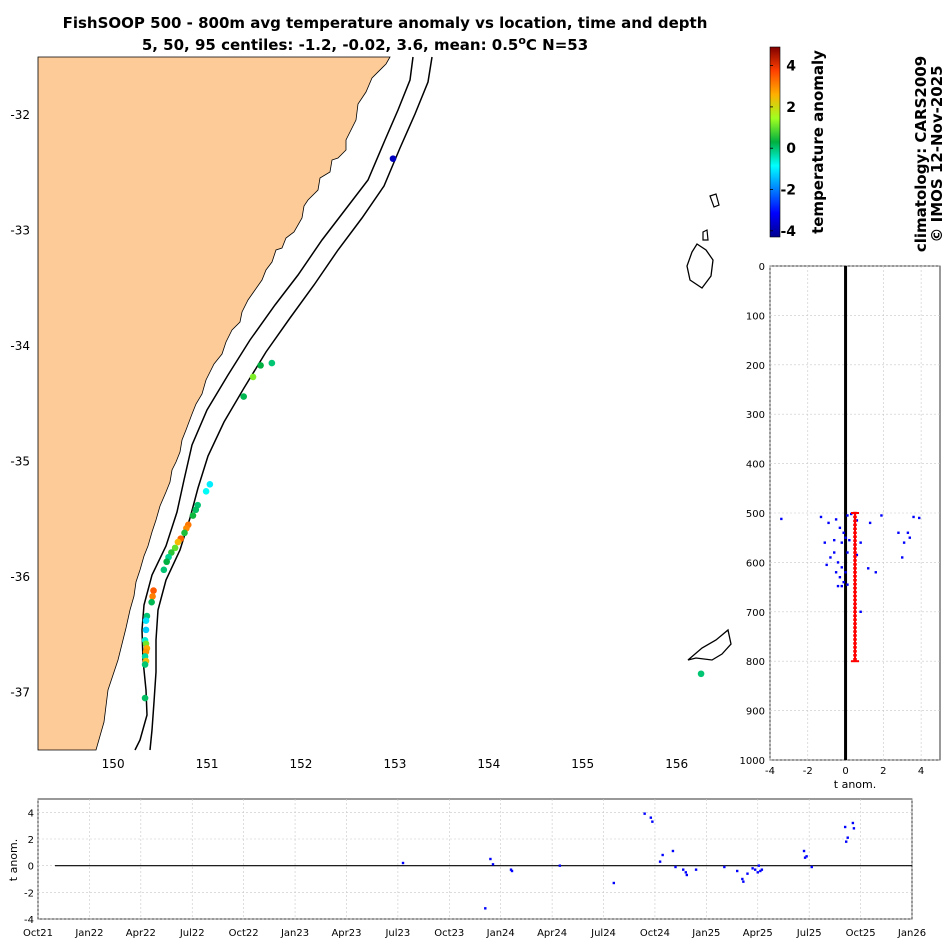 This screenshot has height=950, width=950. What do you see at coordinates (301, 764) in the screenshot?
I see `map-x-tick-label: 152` at bounding box center [301, 764].